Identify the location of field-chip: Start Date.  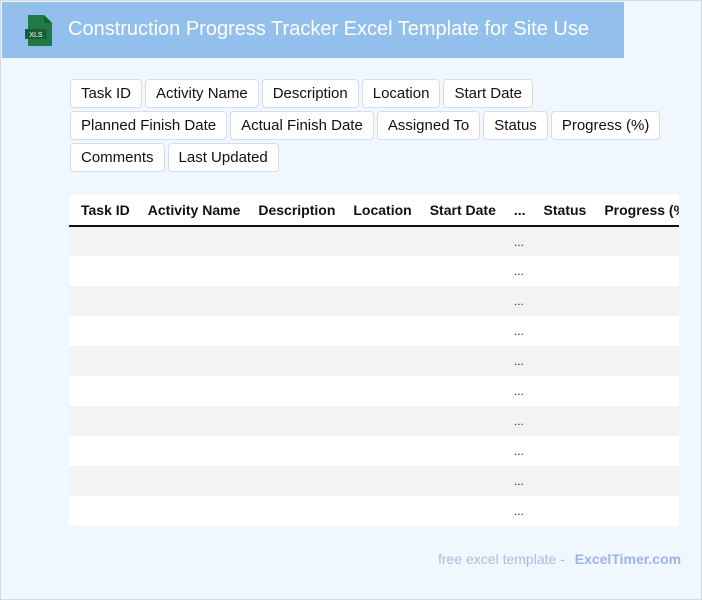
(488, 93).